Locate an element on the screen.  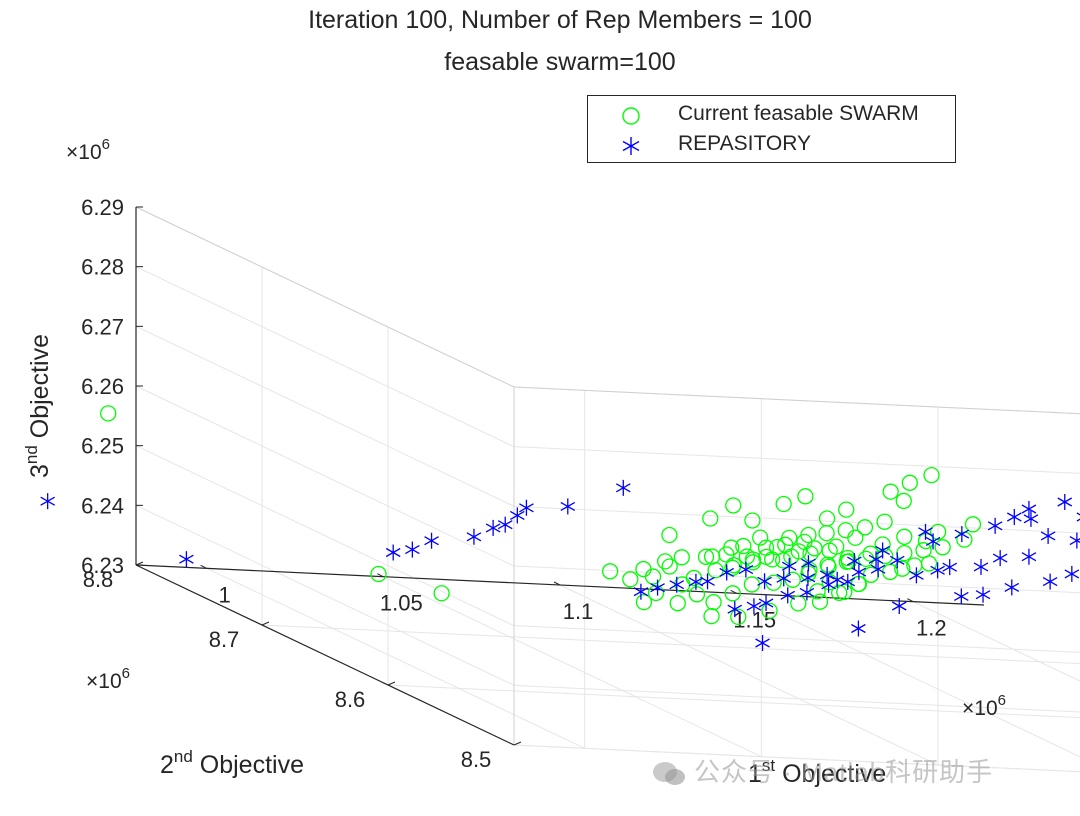
x-exponent-label: ×10⁶ is located at coordinates (984, 706).